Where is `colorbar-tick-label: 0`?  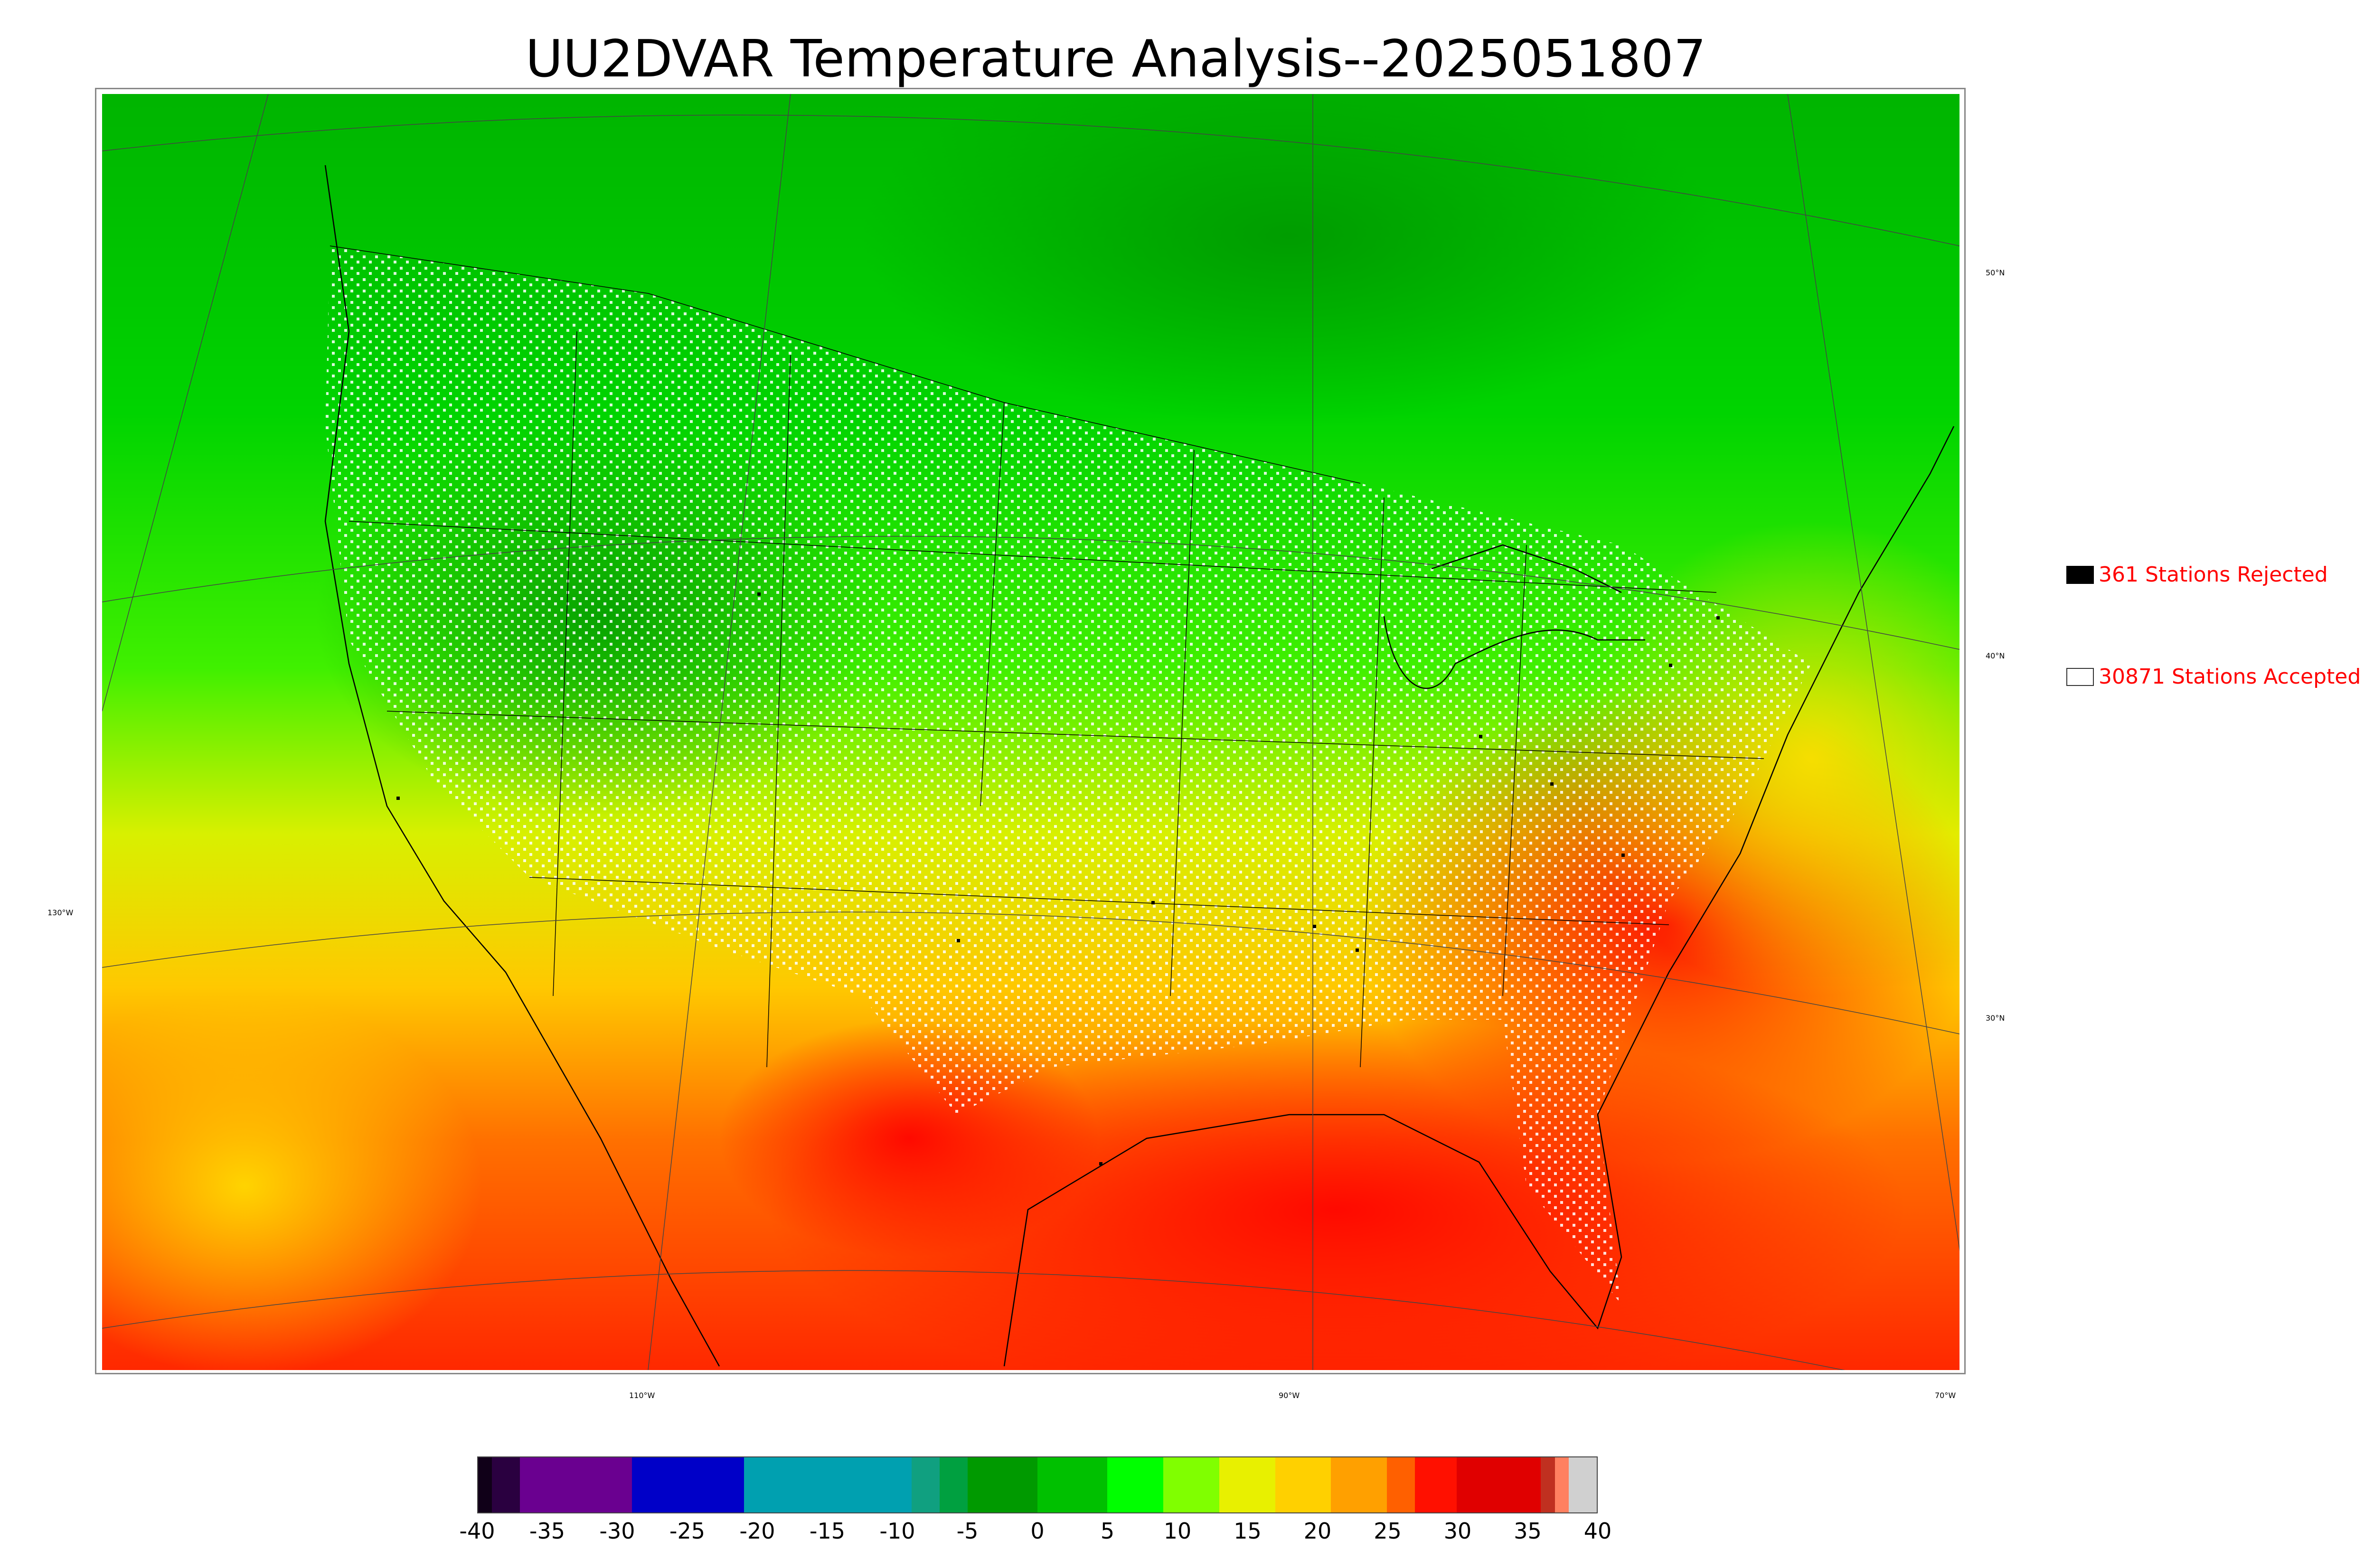
colorbar-tick-label: 0 is located at coordinates (1037, 1531).